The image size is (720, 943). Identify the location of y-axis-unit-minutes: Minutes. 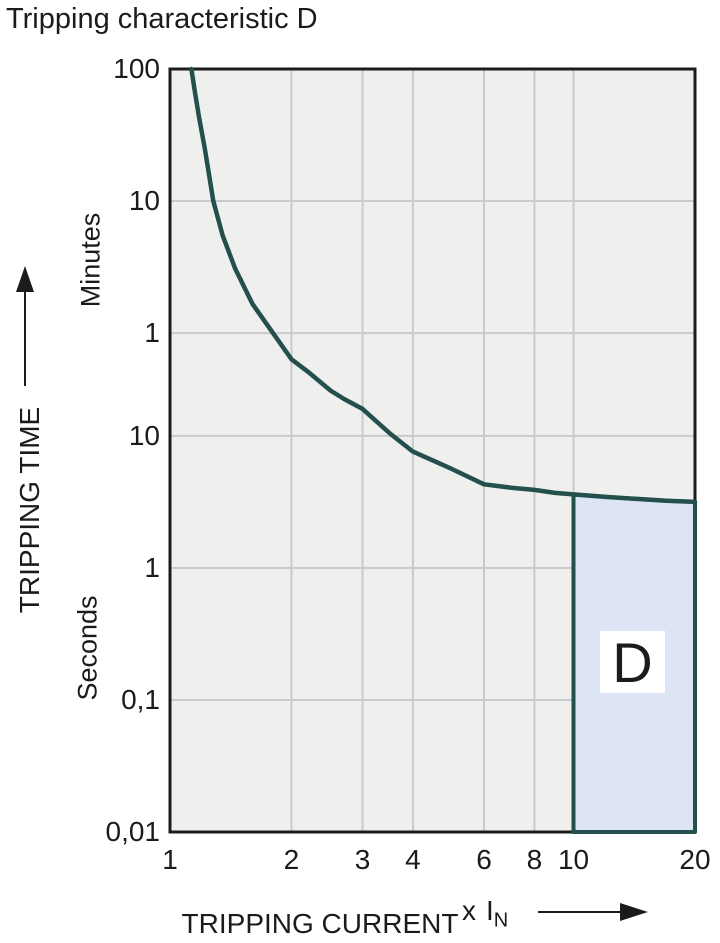
(90, 260).